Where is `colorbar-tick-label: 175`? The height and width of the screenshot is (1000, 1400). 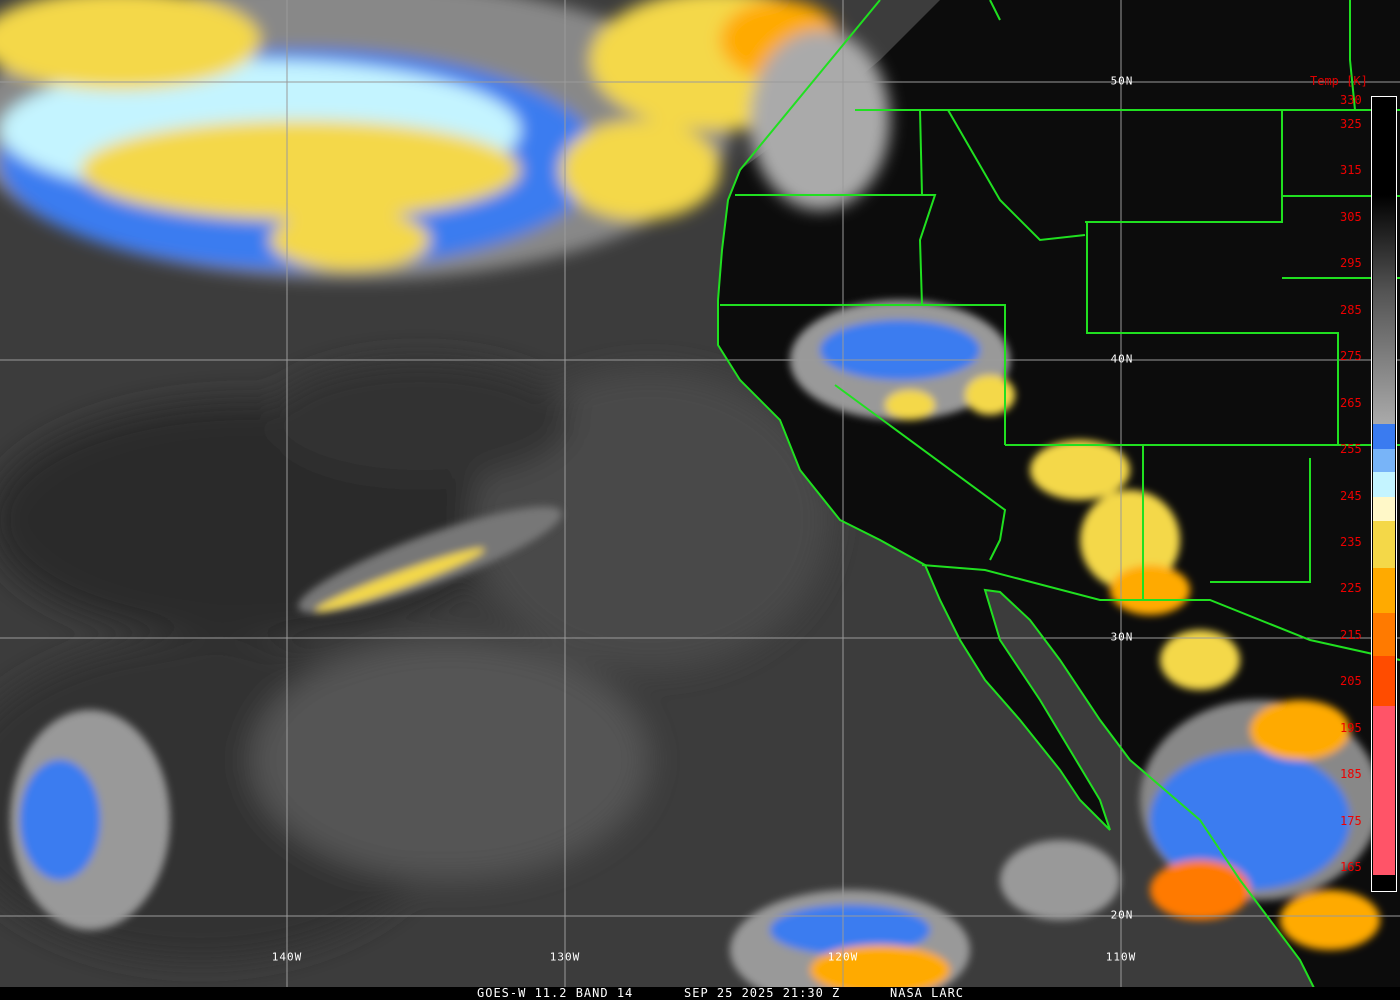 colorbar-tick-label: 175 is located at coordinates (1351, 821).